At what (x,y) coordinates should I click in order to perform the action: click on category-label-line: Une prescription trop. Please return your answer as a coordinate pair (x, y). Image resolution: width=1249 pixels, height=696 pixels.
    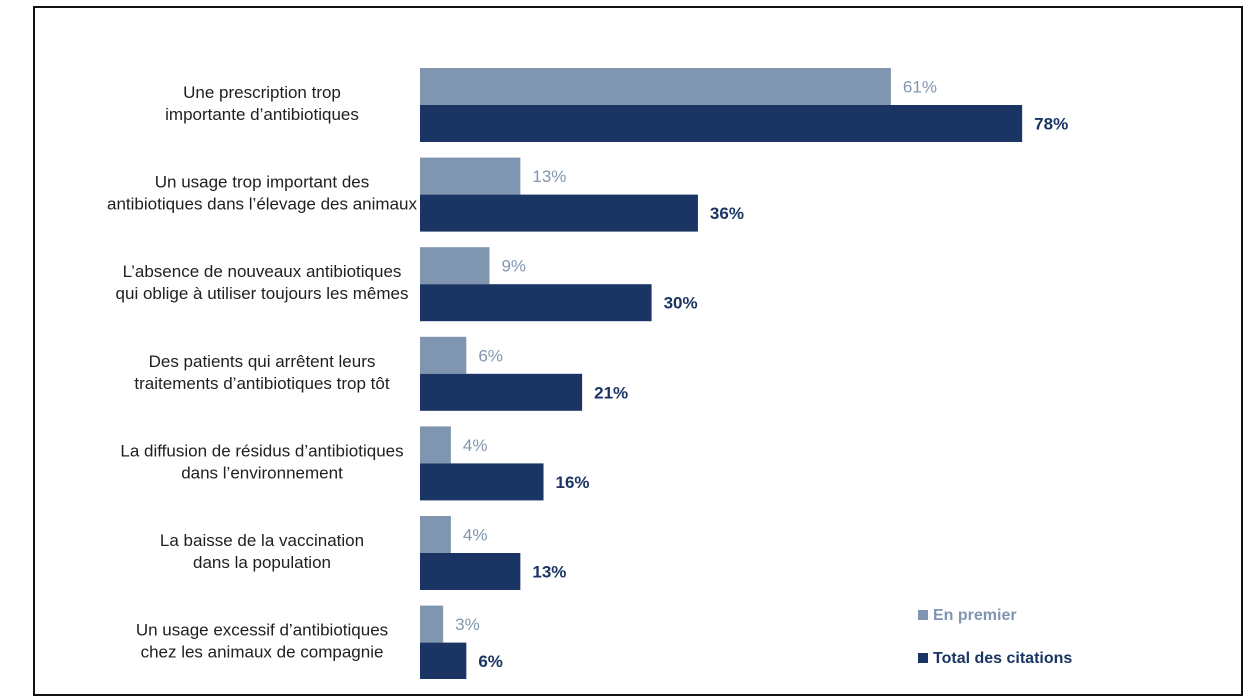
    Looking at the image, I should click on (262, 92).